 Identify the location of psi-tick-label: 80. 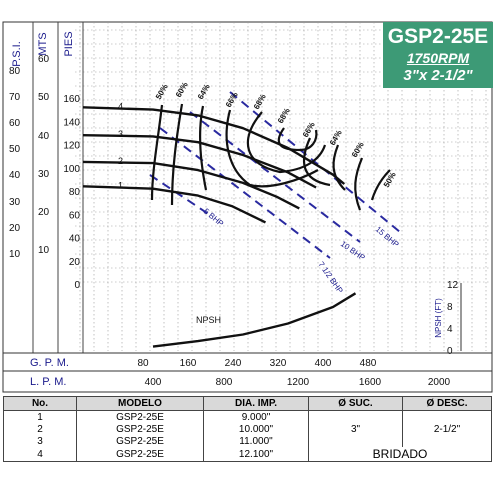
(15, 71).